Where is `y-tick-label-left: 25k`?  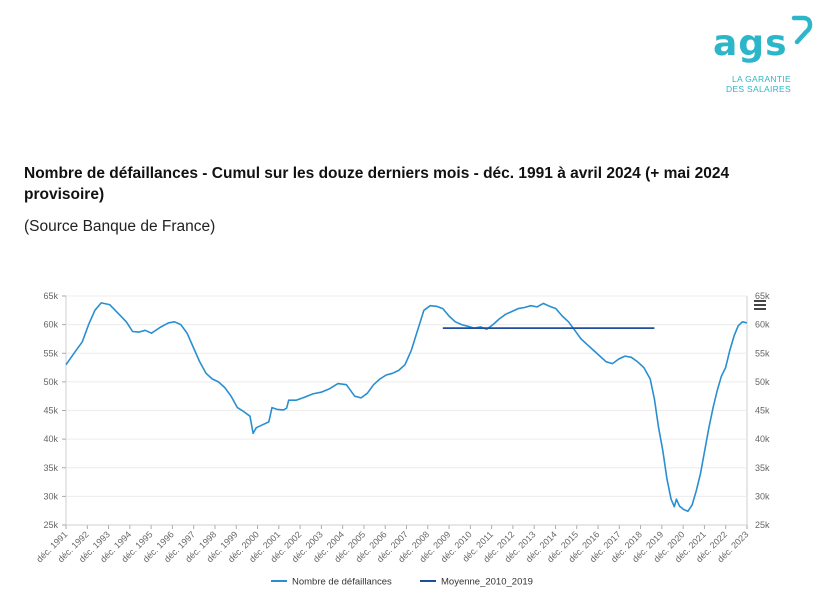 y-tick-label-left: 25k is located at coordinates (50, 525).